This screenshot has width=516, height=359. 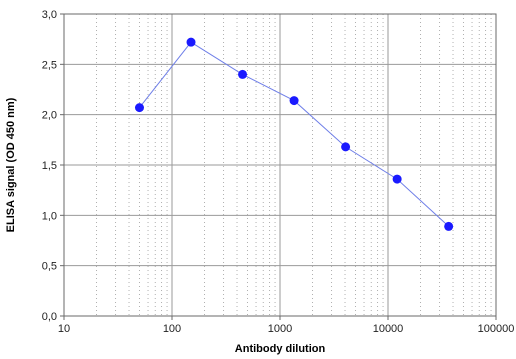 What do you see at coordinates (49, 15) in the screenshot?
I see `y-tick-label: 3,0` at bounding box center [49, 15].